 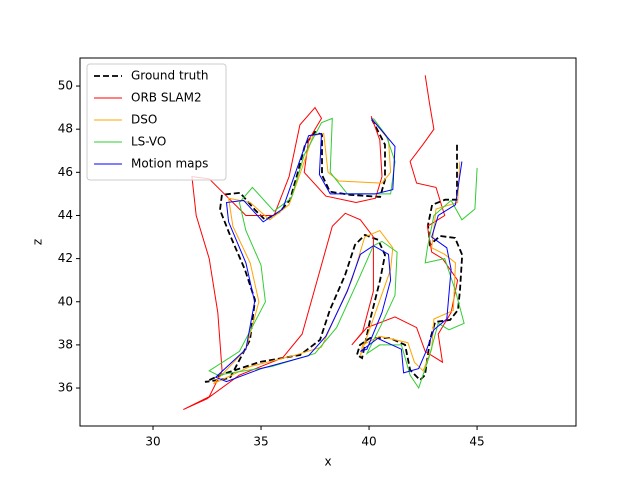 What do you see at coordinates (327, 462) in the screenshot?
I see `x-axis-label: x` at bounding box center [327, 462].